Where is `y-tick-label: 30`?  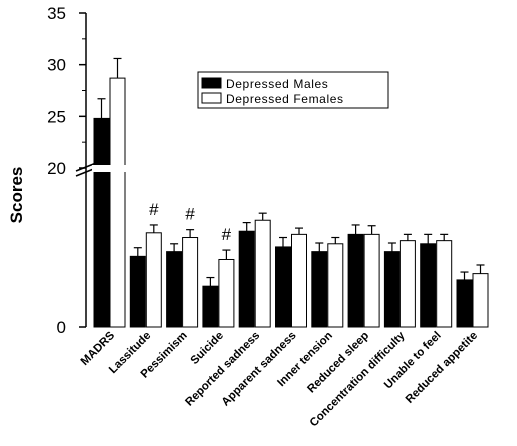
y-tick-label: 30 is located at coordinates (56, 65).